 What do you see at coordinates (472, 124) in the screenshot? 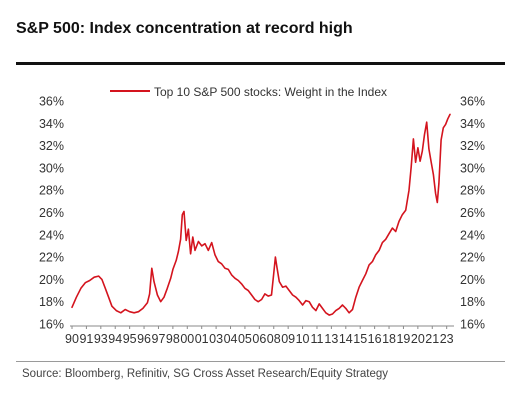
I see `y-tick-label-right: 34%` at bounding box center [472, 124].